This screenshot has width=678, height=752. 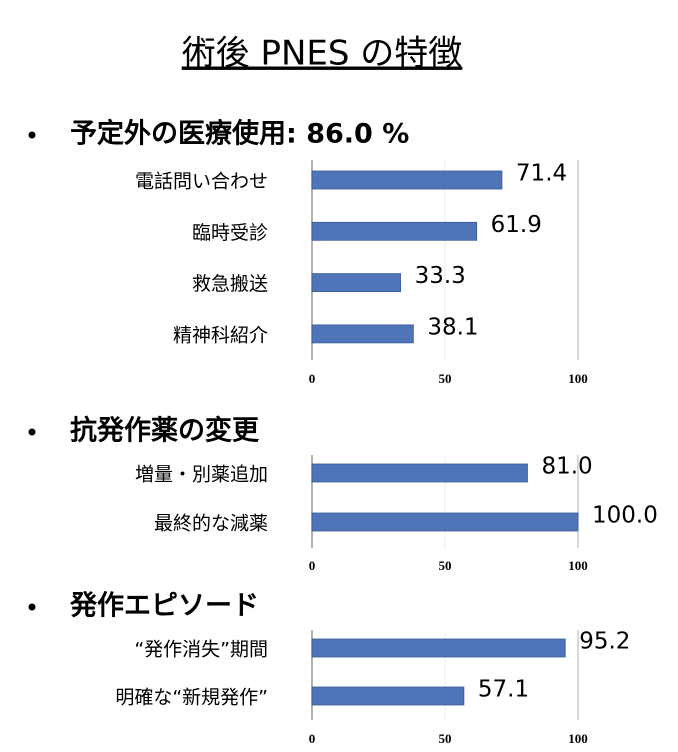 What do you see at coordinates (211, 524) in the screenshot?
I see `category-label: 最終的な減薬` at bounding box center [211, 524].